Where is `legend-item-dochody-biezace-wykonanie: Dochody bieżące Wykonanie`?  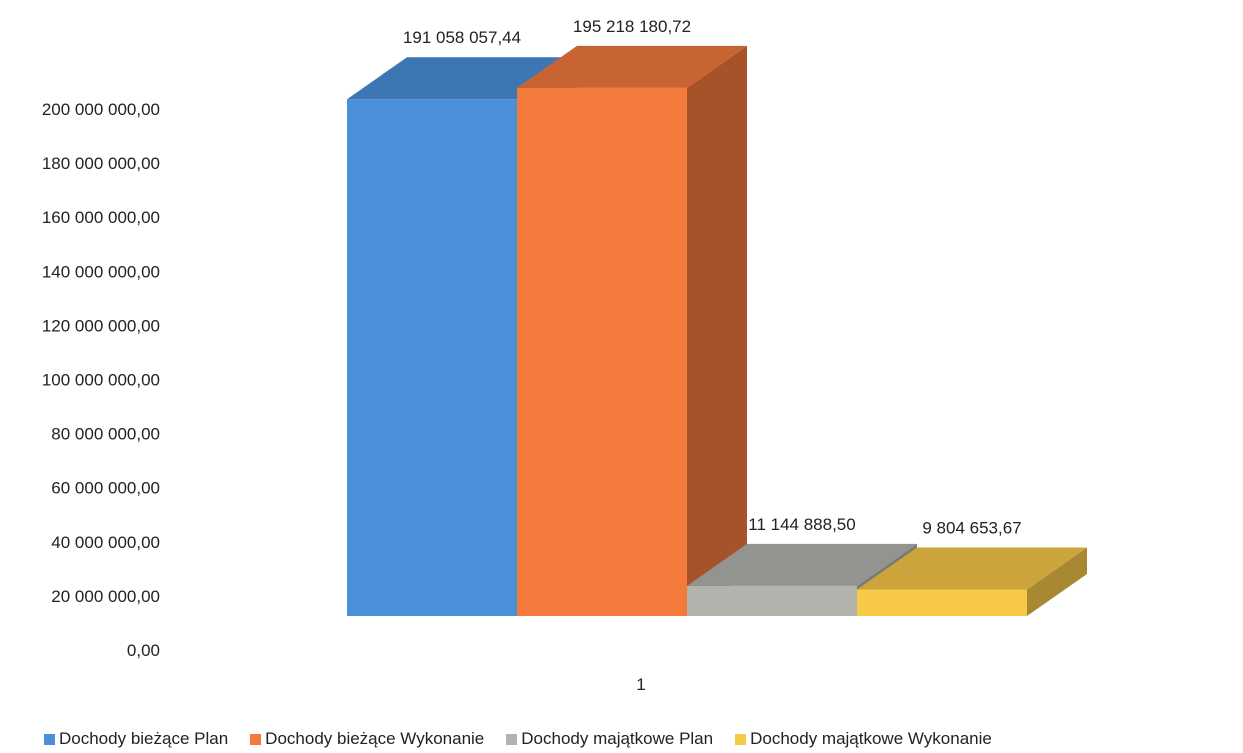
legend-item-dochody-biezace-wykonanie: Dochody bieżące Wykonanie is located at coordinates (367, 739).